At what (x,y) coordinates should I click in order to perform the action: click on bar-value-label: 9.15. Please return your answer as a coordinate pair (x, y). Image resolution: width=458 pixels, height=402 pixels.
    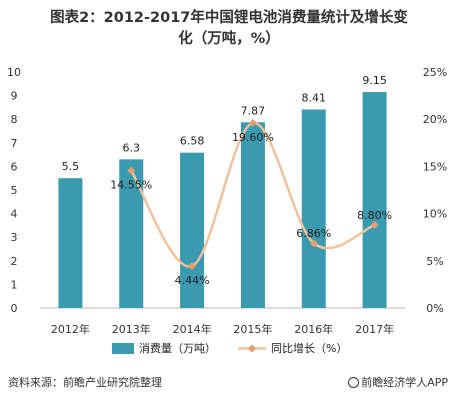
    Looking at the image, I should click on (374, 80).